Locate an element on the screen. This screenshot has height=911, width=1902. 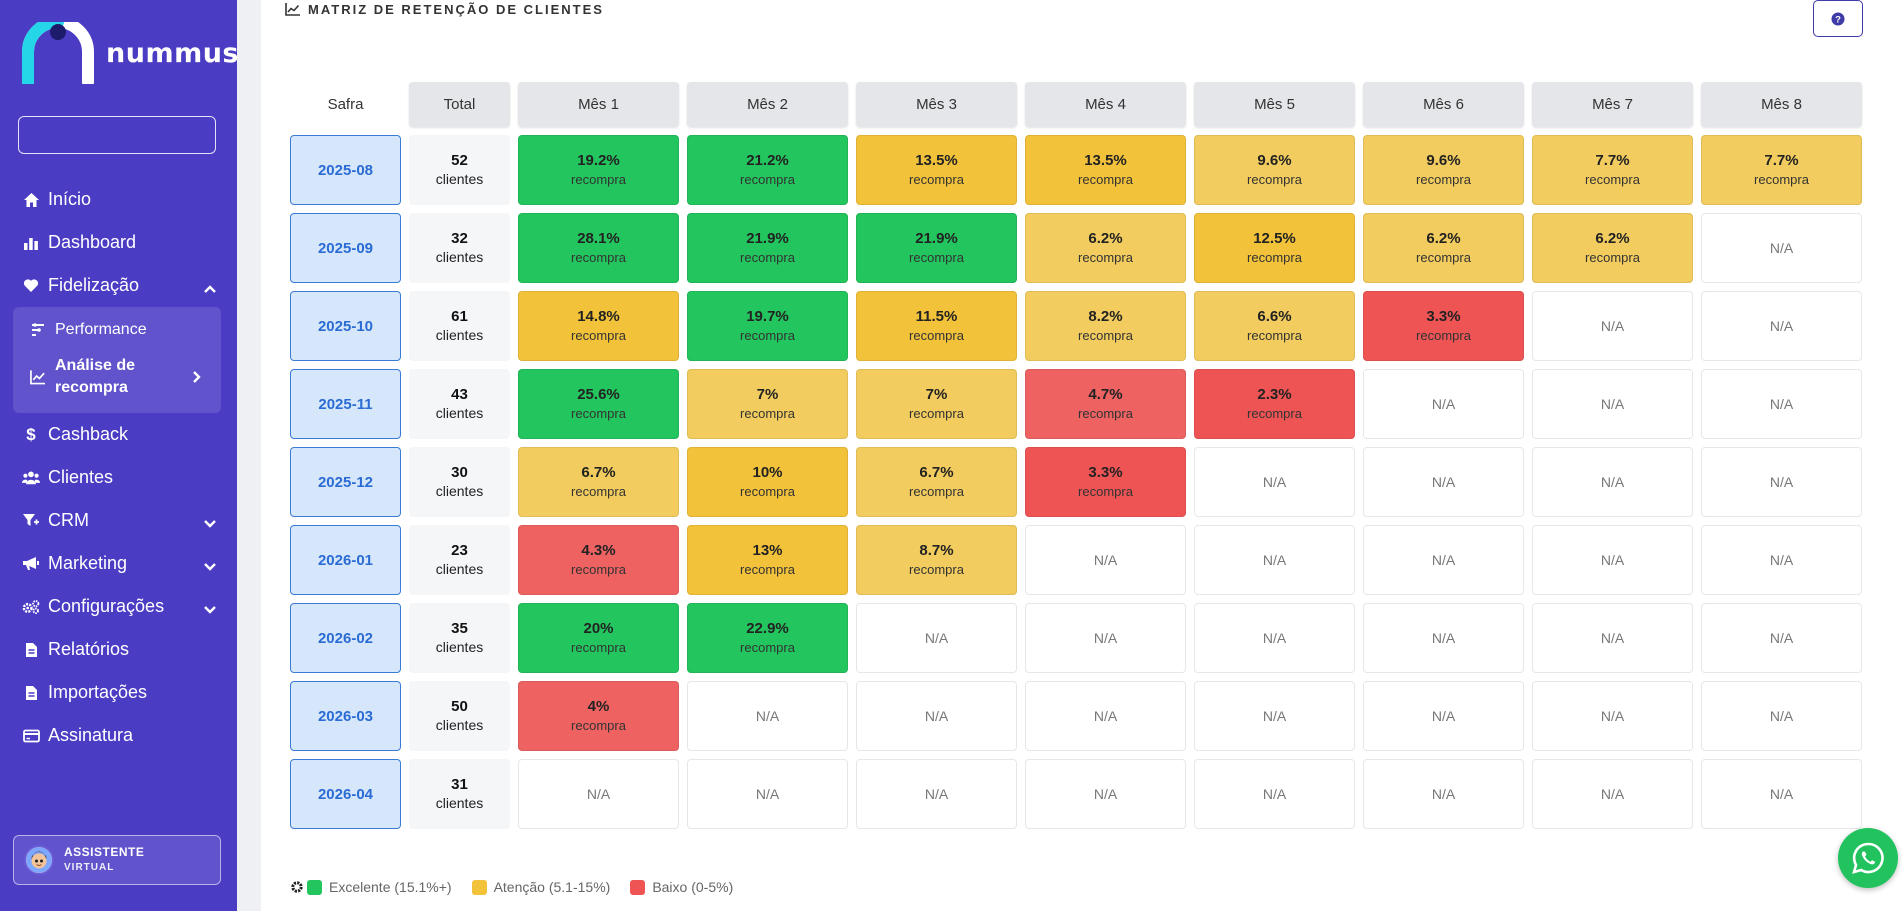
submenu-item-performance: Performance is located at coordinates (117, 330).